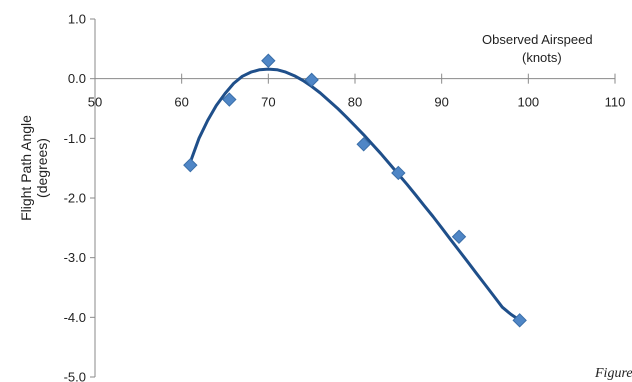 The height and width of the screenshot is (382, 632). I want to click on x-tick-label: 100, so click(528, 102).